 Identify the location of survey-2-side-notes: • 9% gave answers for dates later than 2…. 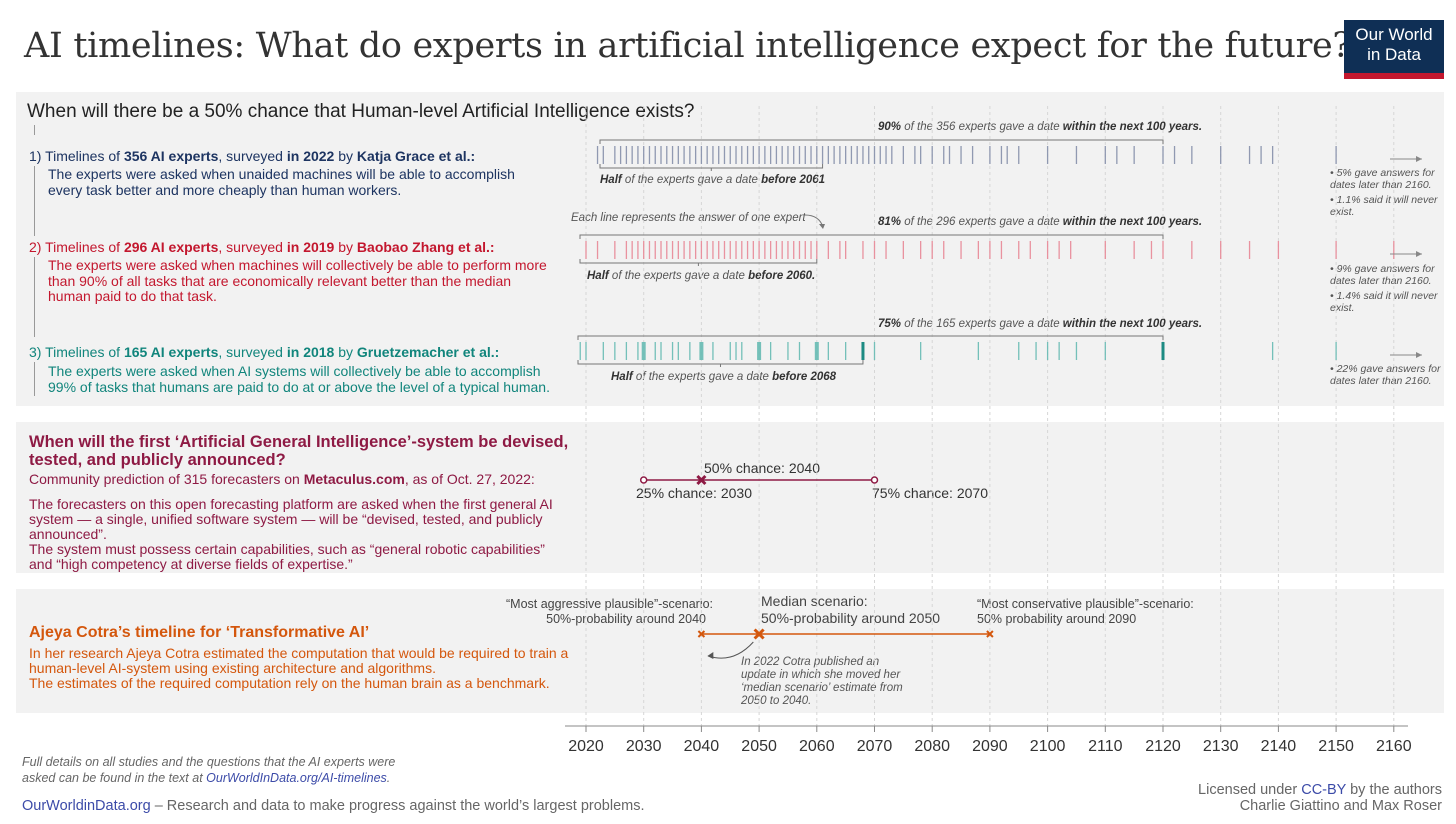
(1386, 288).